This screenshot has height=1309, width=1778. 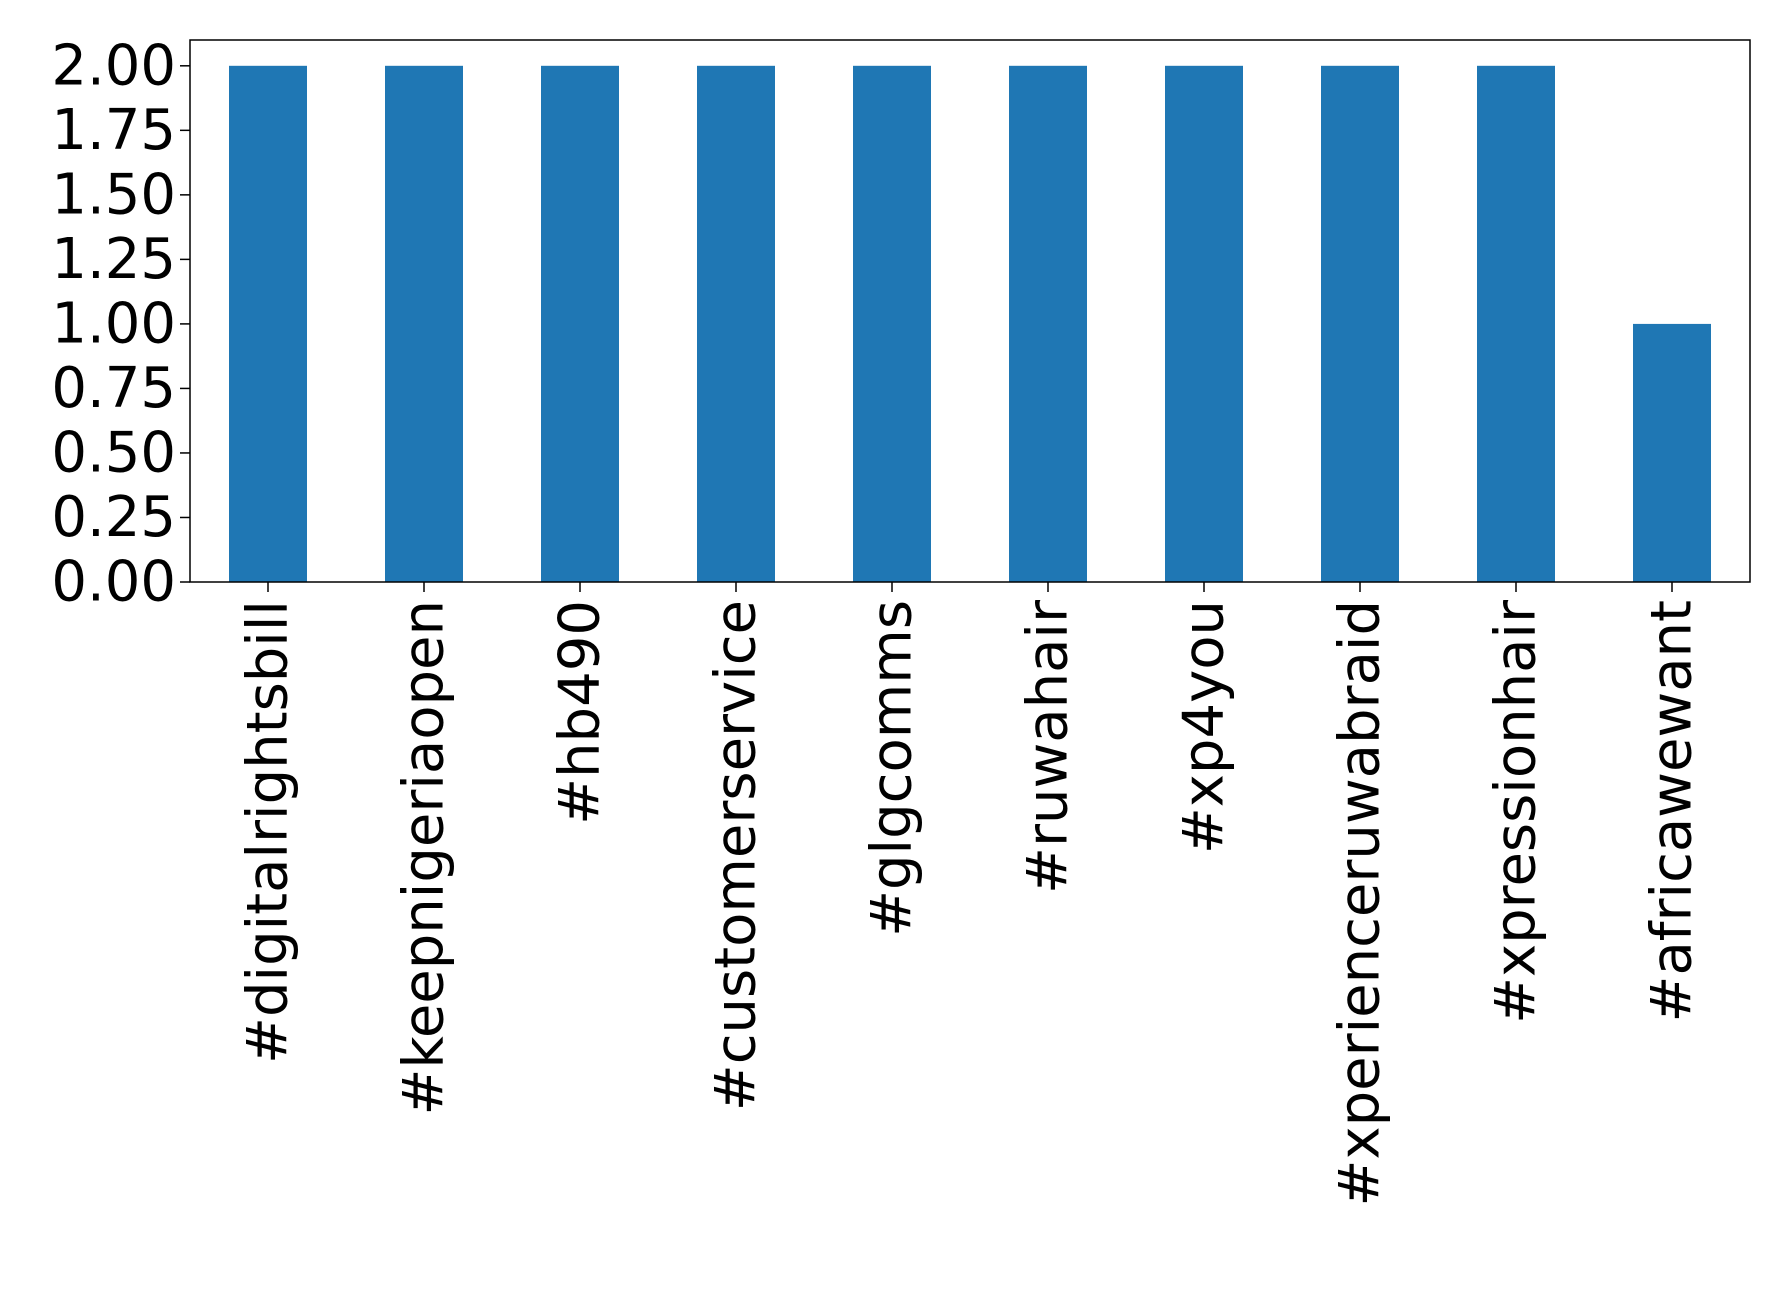 What do you see at coordinates (113, 452) in the screenshot?
I see `y-tick-label: 0.50` at bounding box center [113, 452].